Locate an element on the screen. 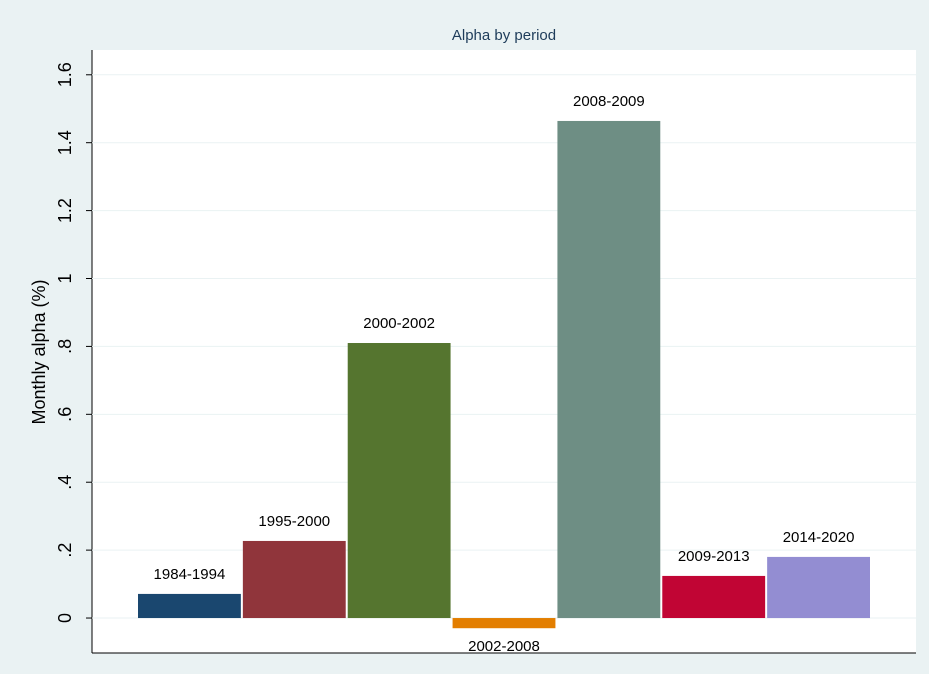 The image size is (929, 674). bar-label: 2008-2009 is located at coordinates (609, 101).